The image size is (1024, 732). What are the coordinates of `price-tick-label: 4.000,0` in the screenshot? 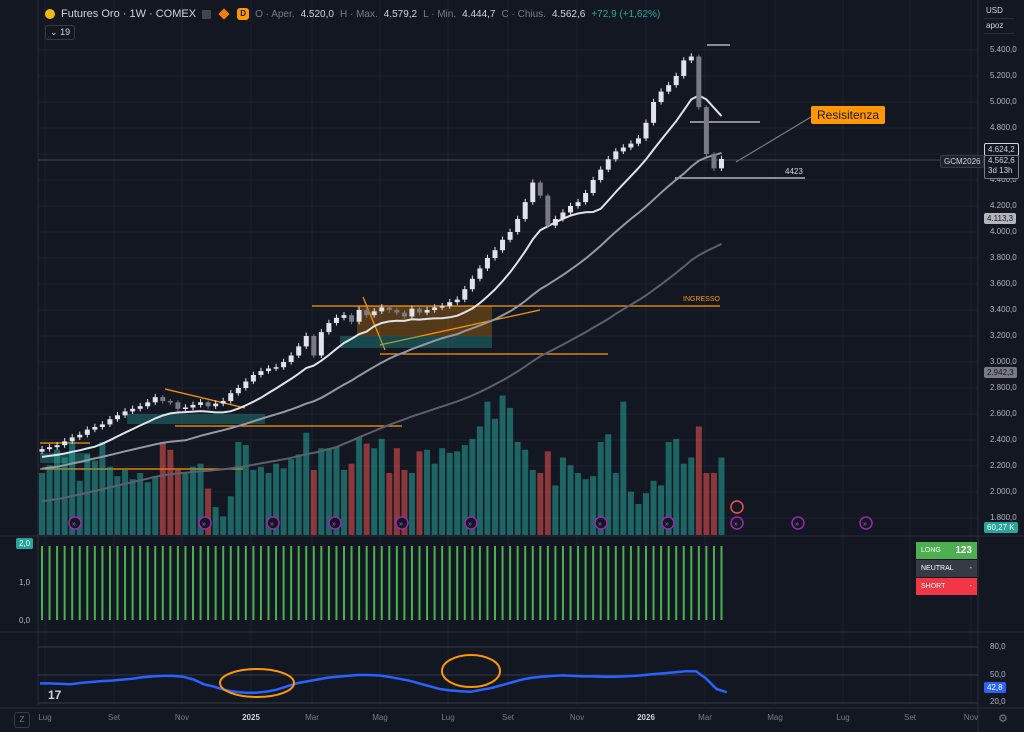 It's located at (1003, 231).